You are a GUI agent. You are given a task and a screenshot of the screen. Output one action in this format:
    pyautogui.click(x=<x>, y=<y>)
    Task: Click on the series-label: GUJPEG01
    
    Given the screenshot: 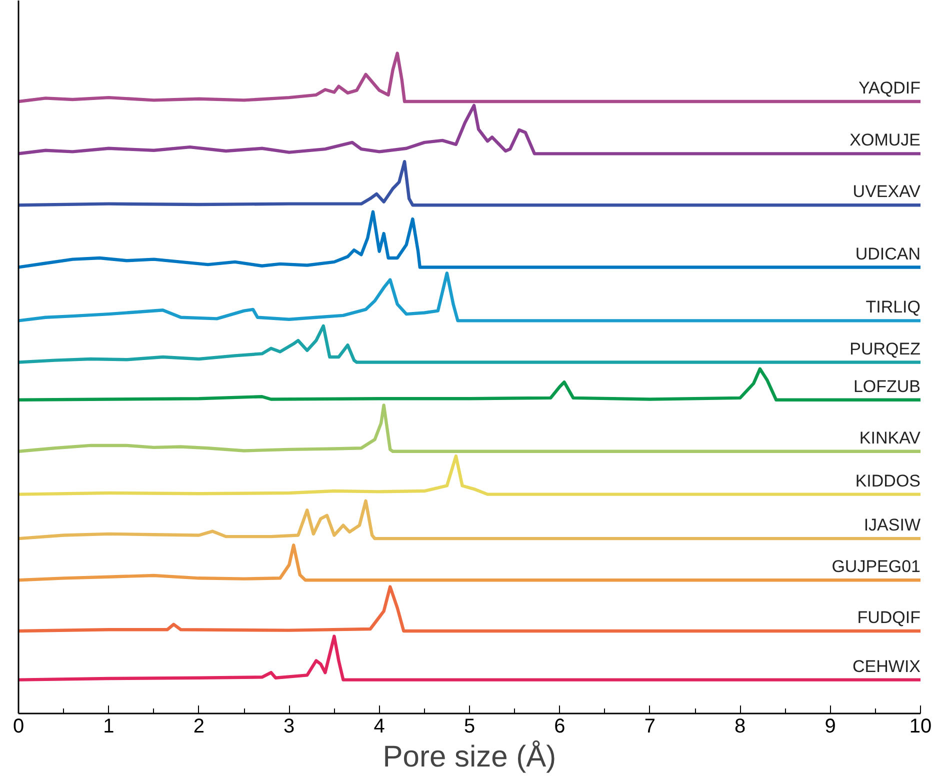 What is the action you would take?
    pyautogui.click(x=876, y=566)
    